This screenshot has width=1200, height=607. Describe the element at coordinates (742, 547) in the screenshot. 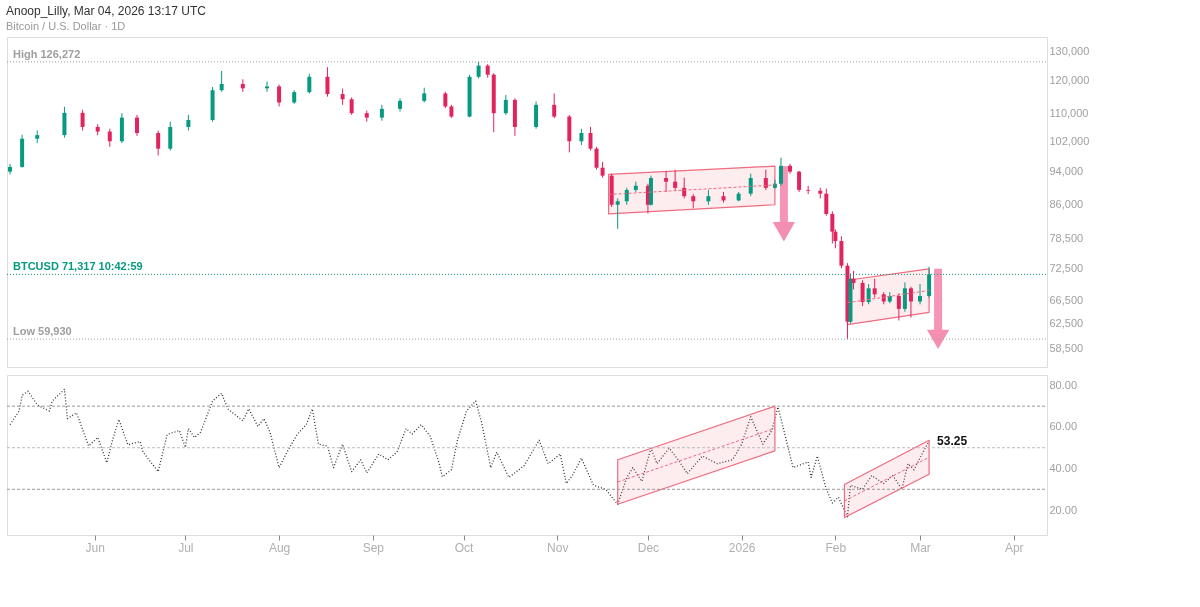

I see `x-tick-label: 2026` at that location.